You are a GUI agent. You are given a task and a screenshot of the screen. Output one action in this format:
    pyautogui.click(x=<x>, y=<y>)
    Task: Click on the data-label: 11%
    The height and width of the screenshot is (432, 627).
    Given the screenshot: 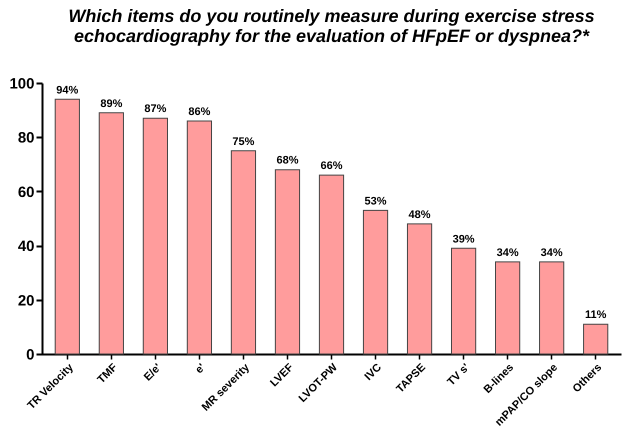 What is the action you would take?
    pyautogui.click(x=595, y=315)
    